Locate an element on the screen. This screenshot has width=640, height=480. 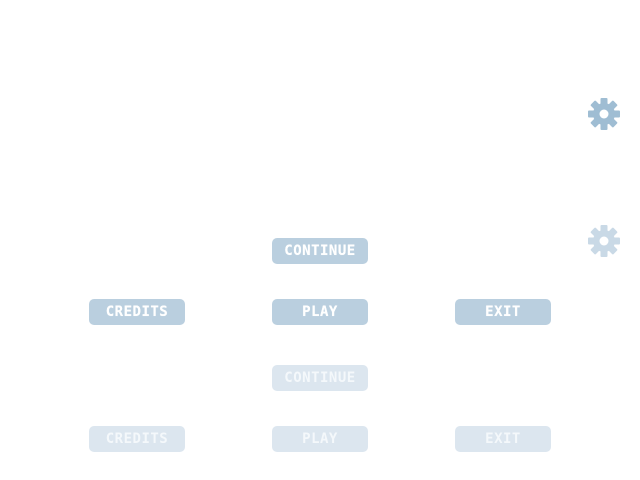
credits-button-disabled-label: CREDITS is located at coordinates (137, 439).